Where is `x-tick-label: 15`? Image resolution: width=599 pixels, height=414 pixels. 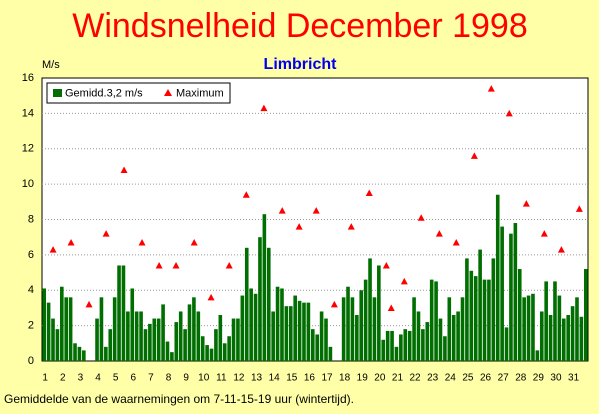 x-tick-label: 15 is located at coordinates (292, 378).